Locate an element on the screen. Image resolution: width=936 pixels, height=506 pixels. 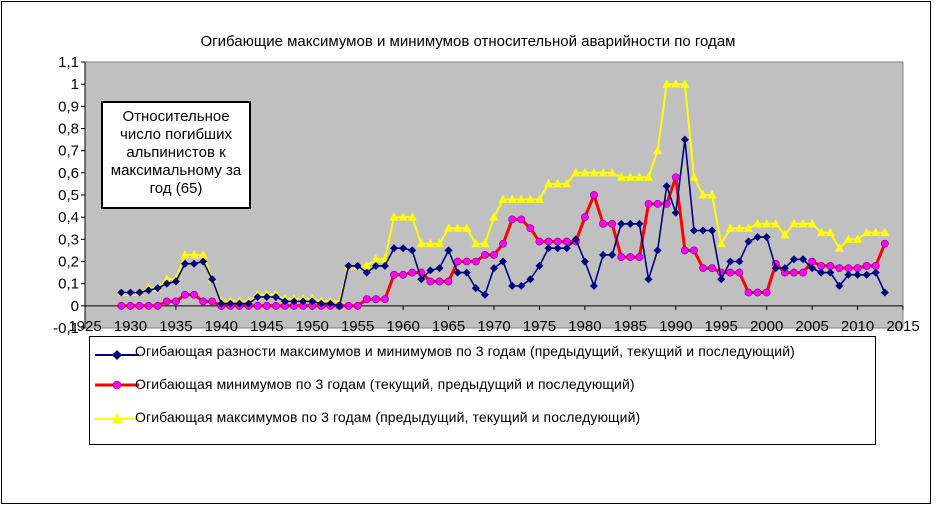
x-tick-label: 2010 is located at coordinates (857, 326).